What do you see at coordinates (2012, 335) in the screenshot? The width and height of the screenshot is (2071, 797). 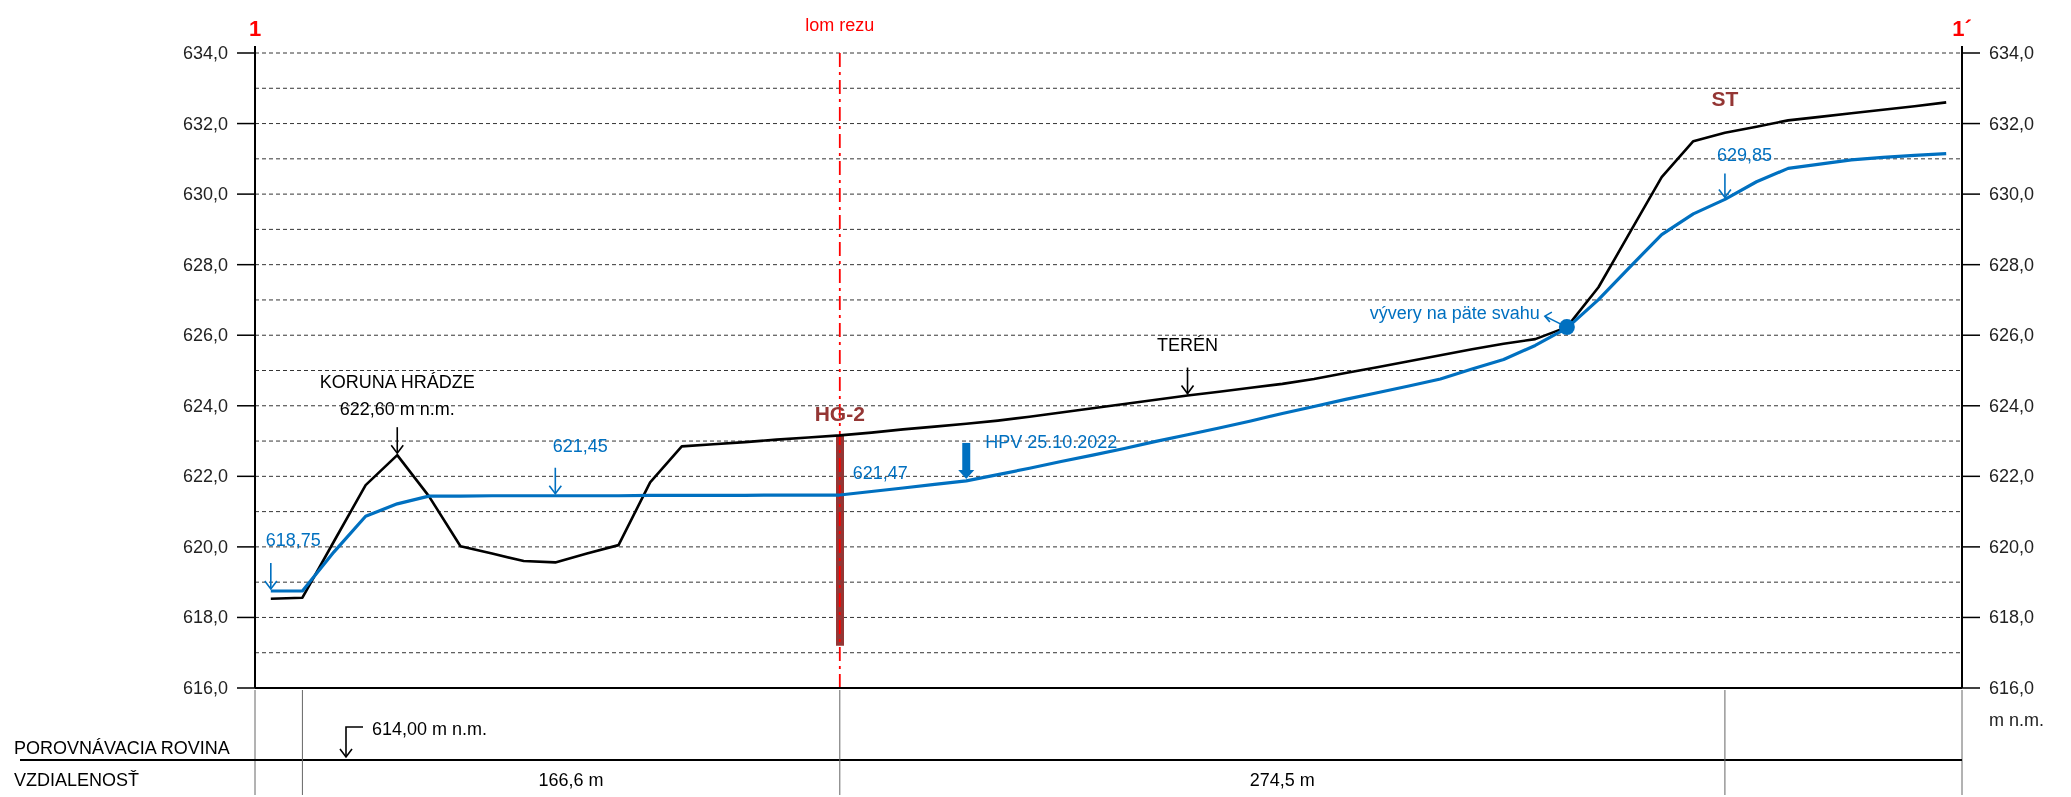 I see `y2-tick-label: 626,0` at bounding box center [2012, 335].